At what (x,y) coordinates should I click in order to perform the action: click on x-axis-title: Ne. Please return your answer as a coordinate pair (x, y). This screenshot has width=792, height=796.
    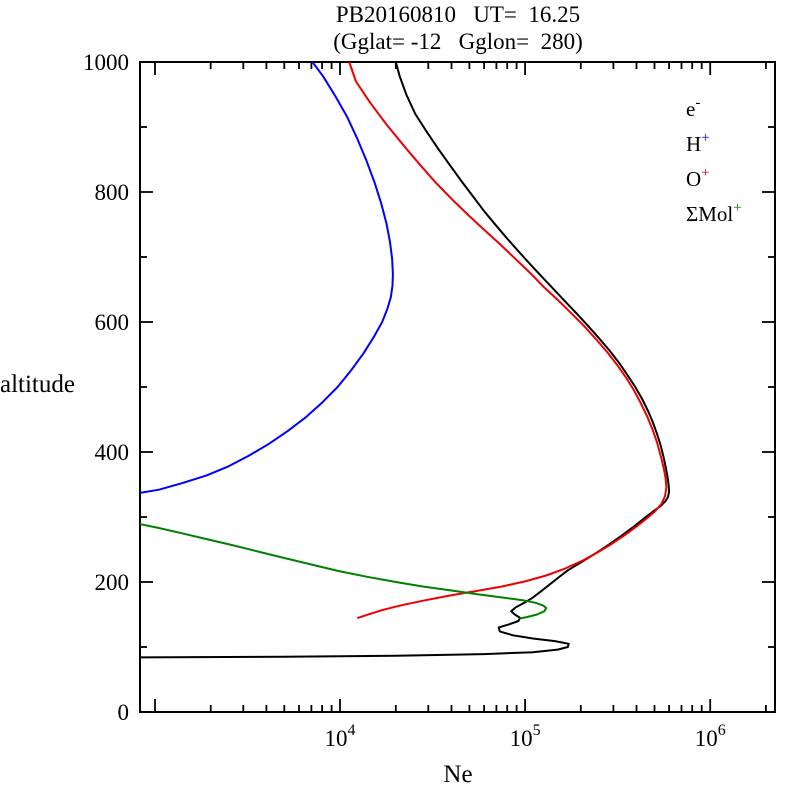
    Looking at the image, I should click on (457, 774).